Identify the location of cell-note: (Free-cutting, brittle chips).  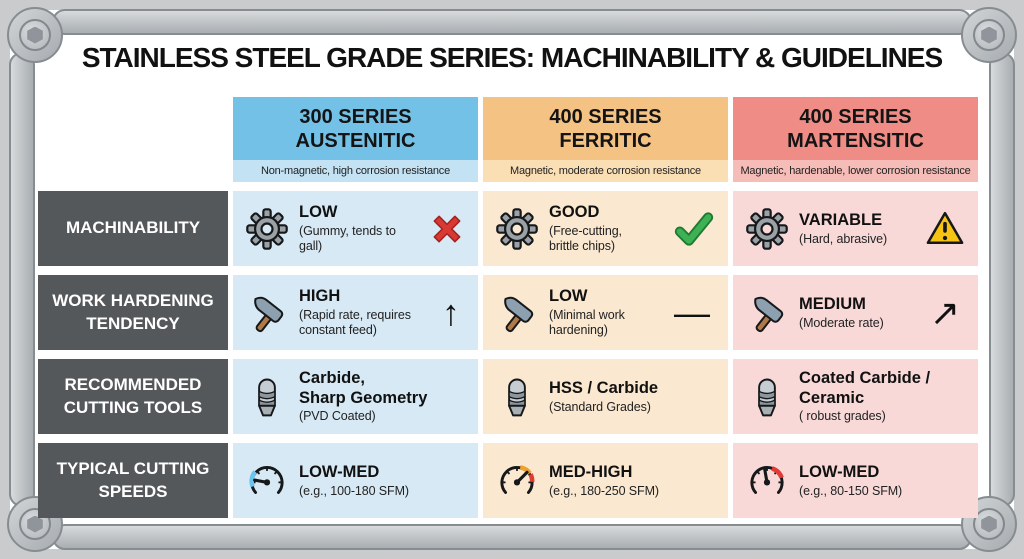
(585, 238).